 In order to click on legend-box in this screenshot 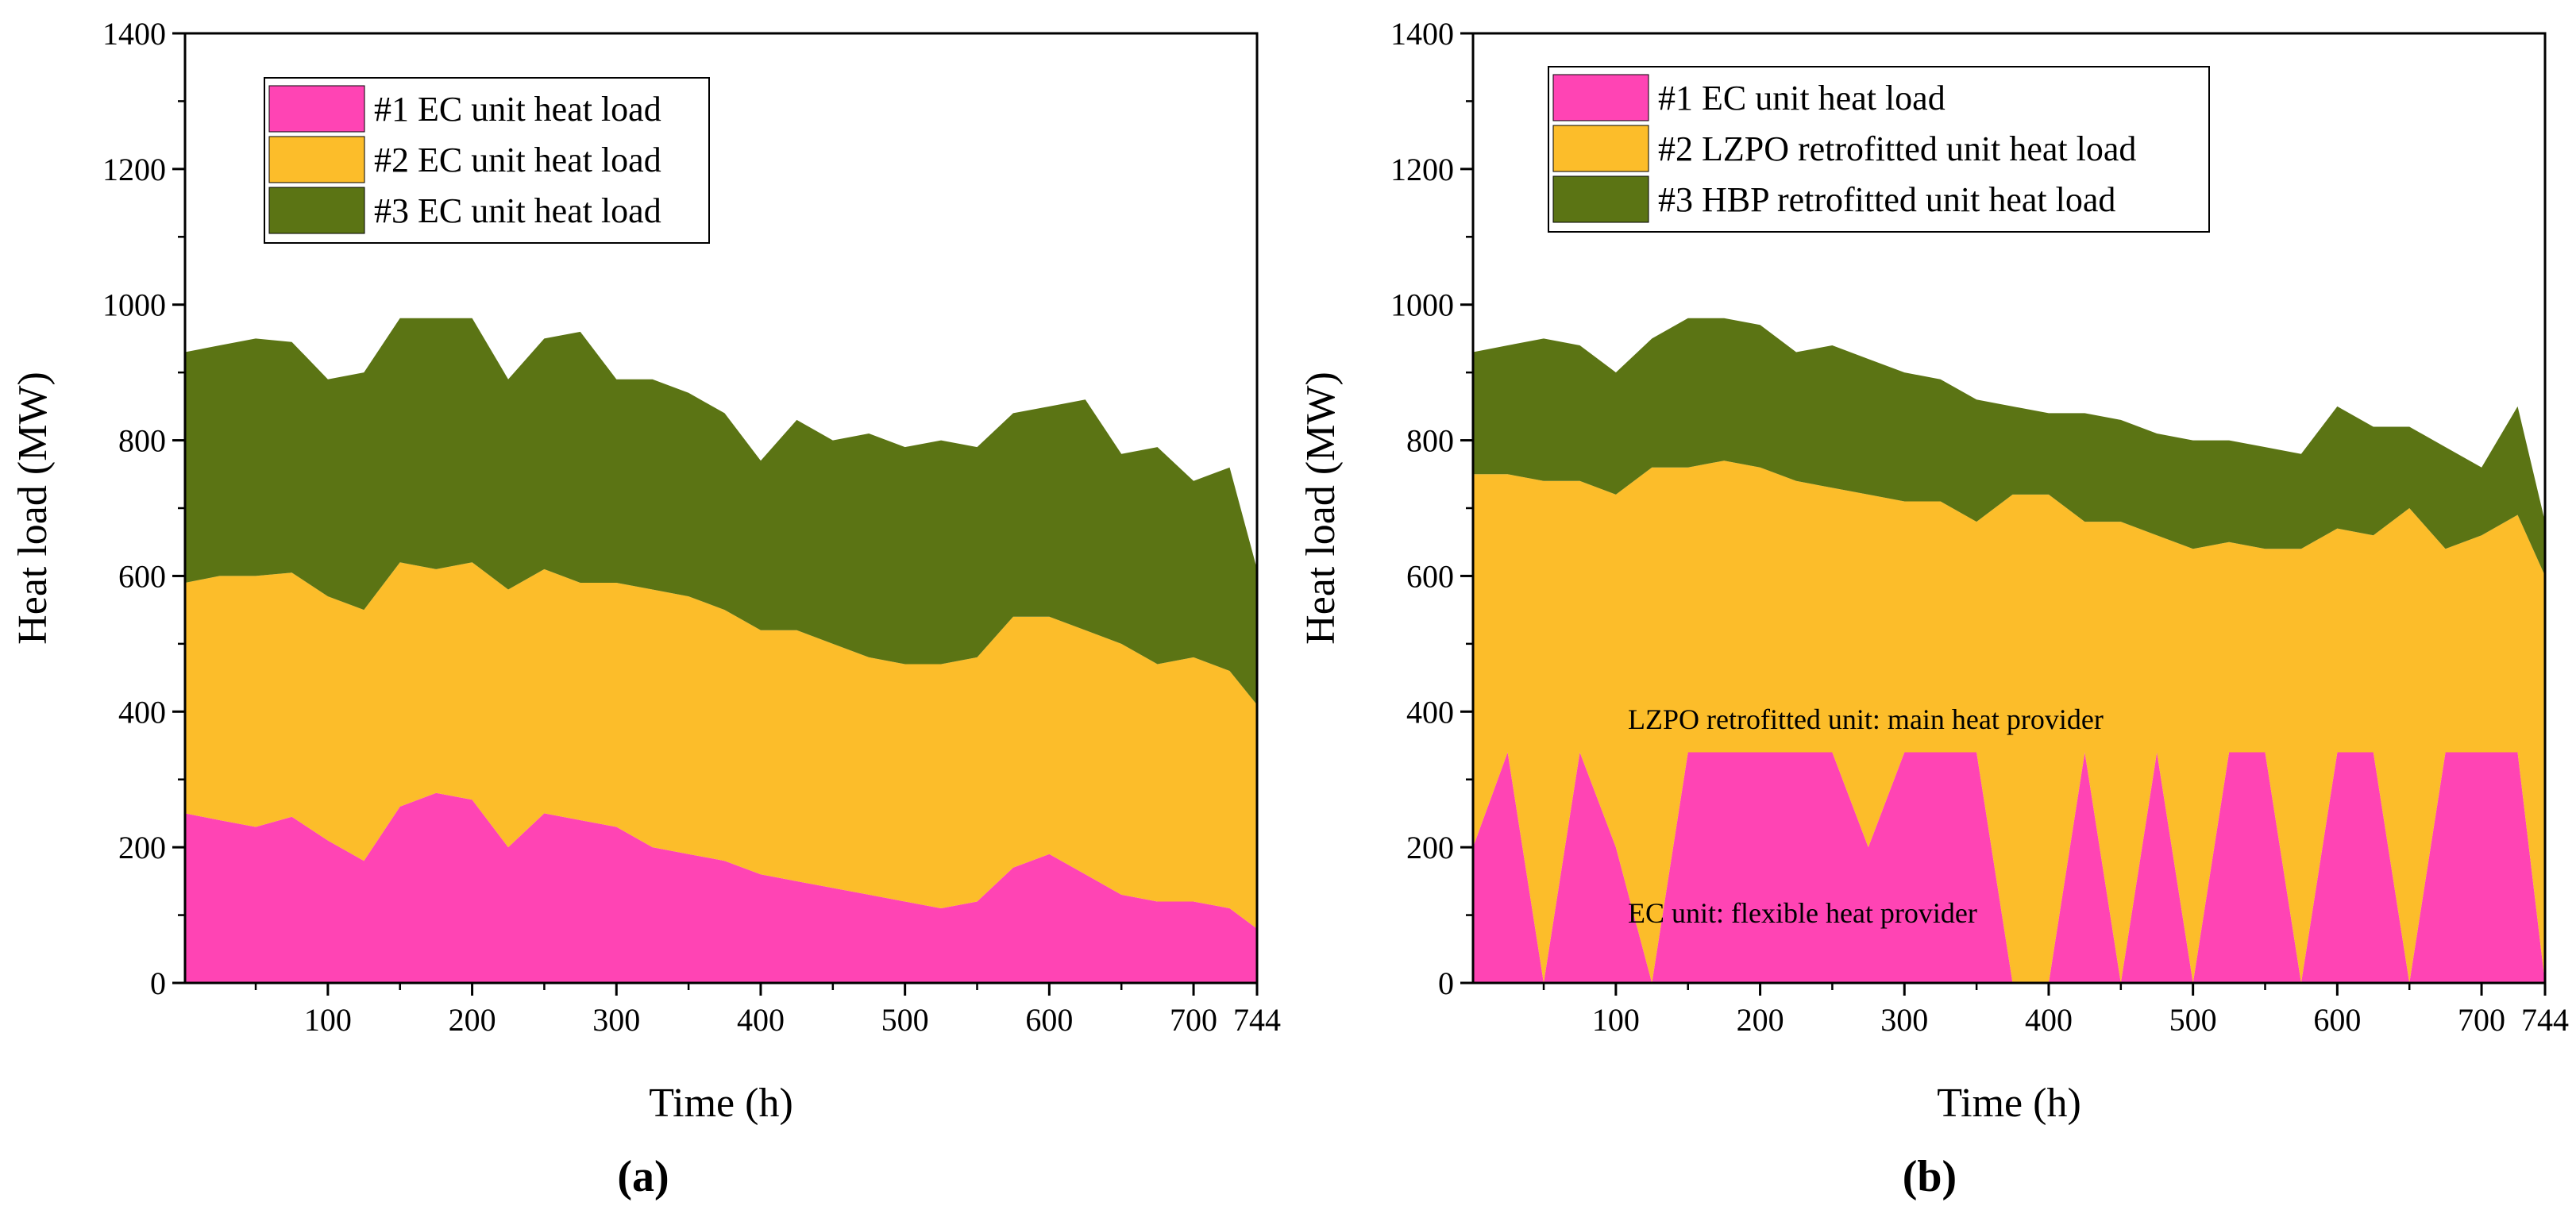, I will do `click(1879, 149)`.